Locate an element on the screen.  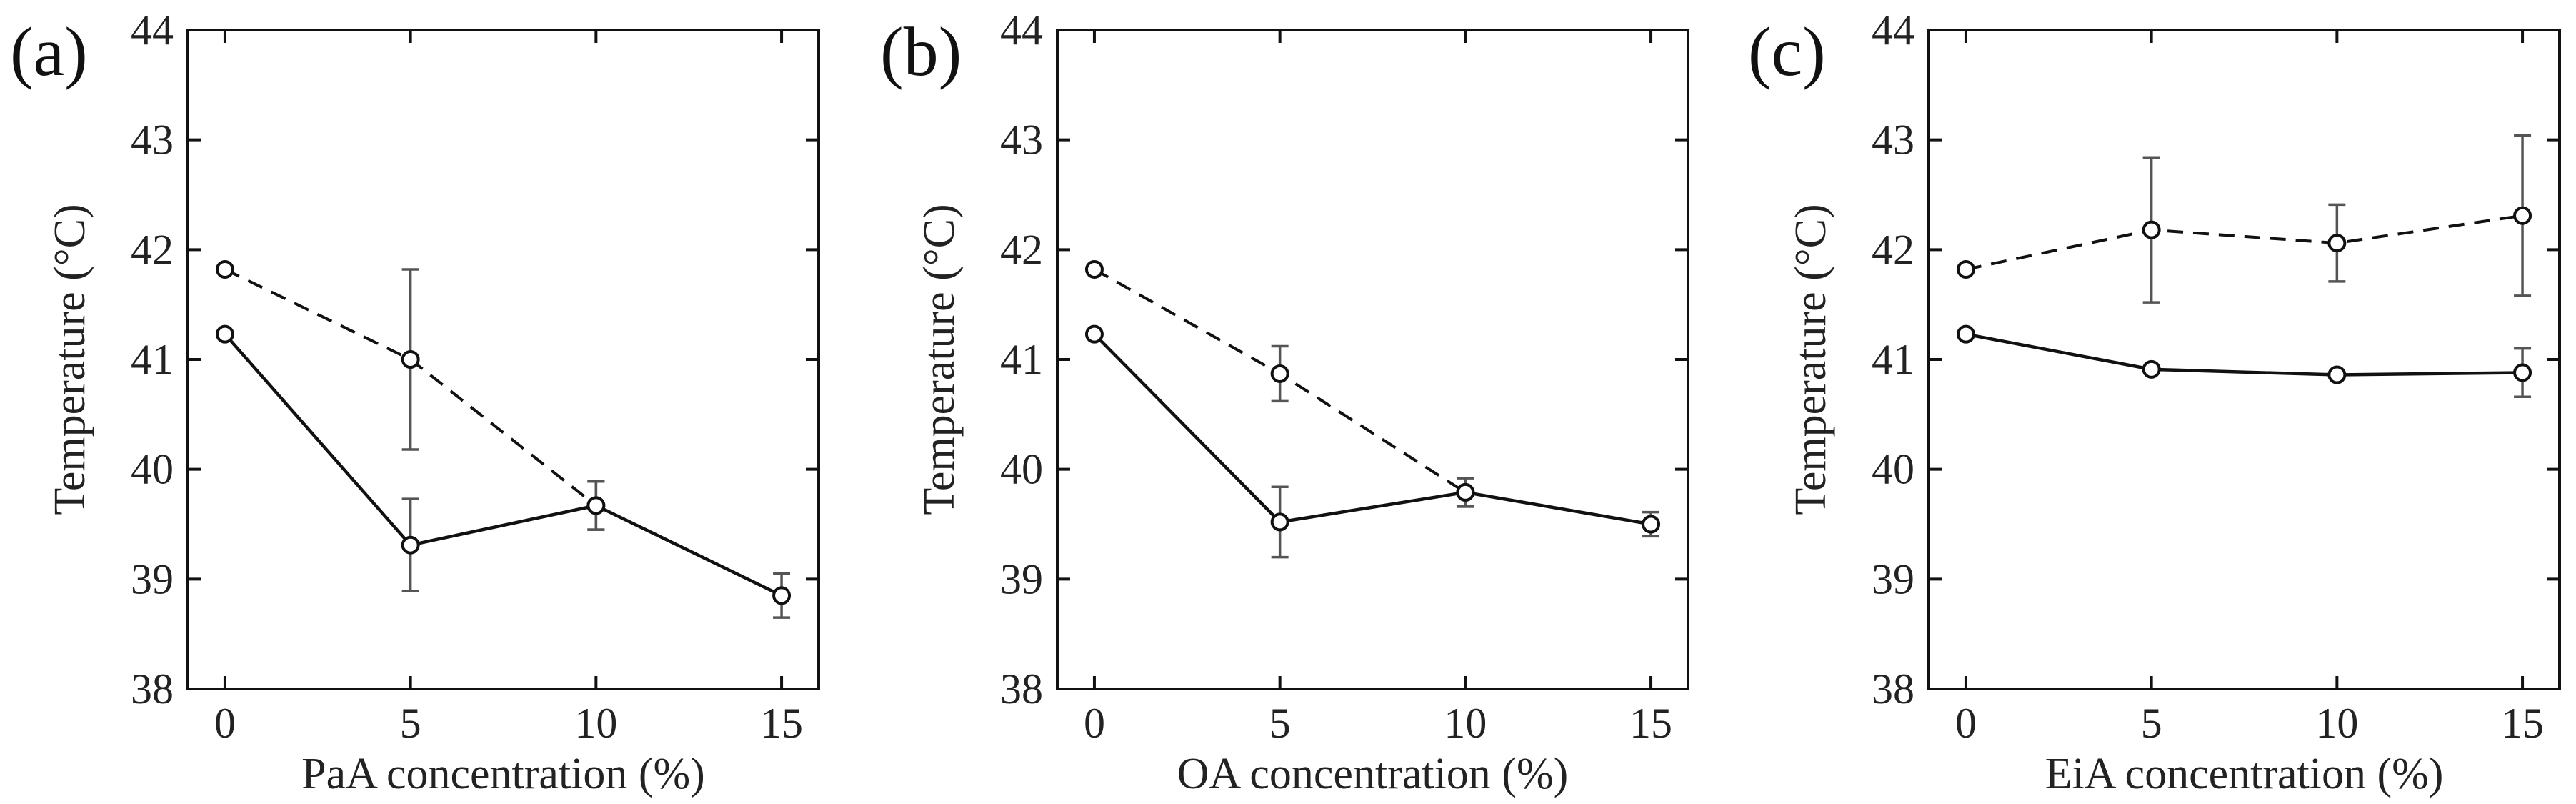
panel-label: (a) is located at coordinates (49, 52).